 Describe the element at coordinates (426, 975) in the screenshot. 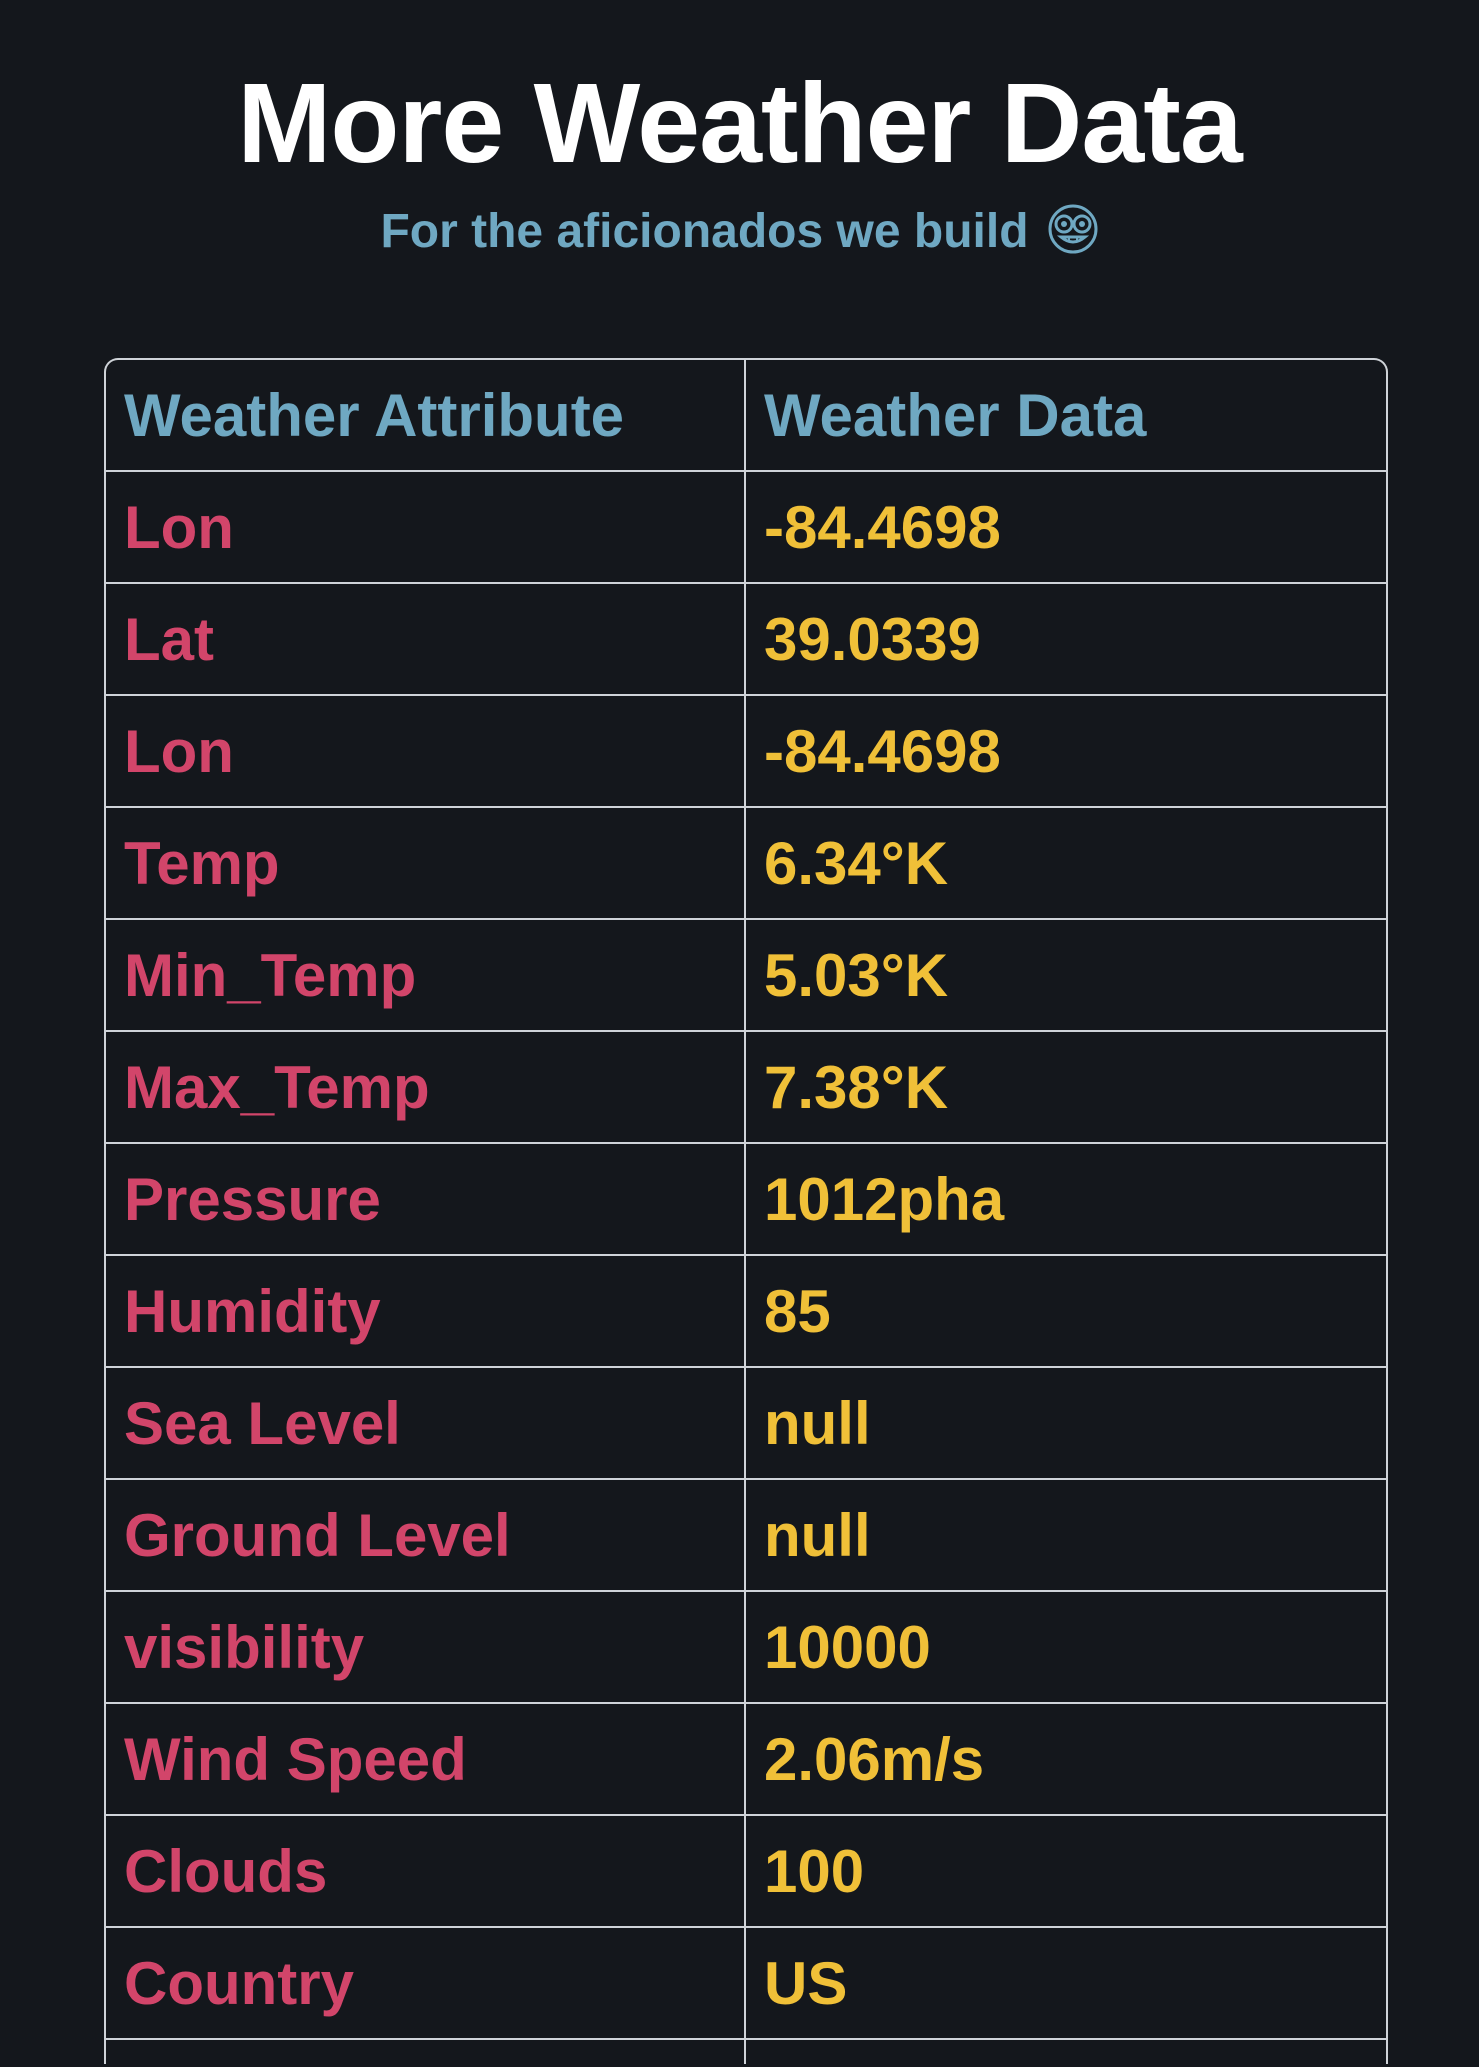

I see `attribute-cell: Min_Temp` at that location.